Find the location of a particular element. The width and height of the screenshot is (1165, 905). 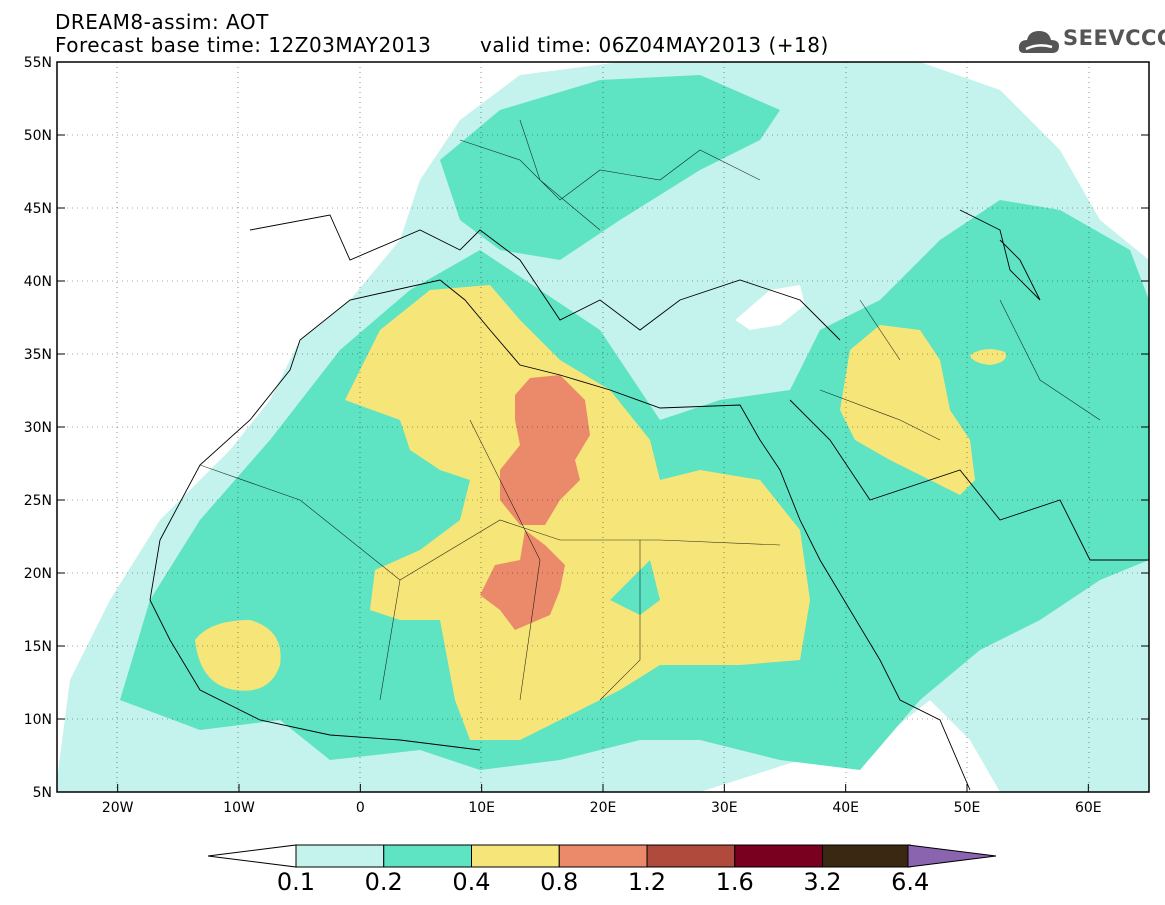

coastline-caspian is located at coordinates (1000, 255).